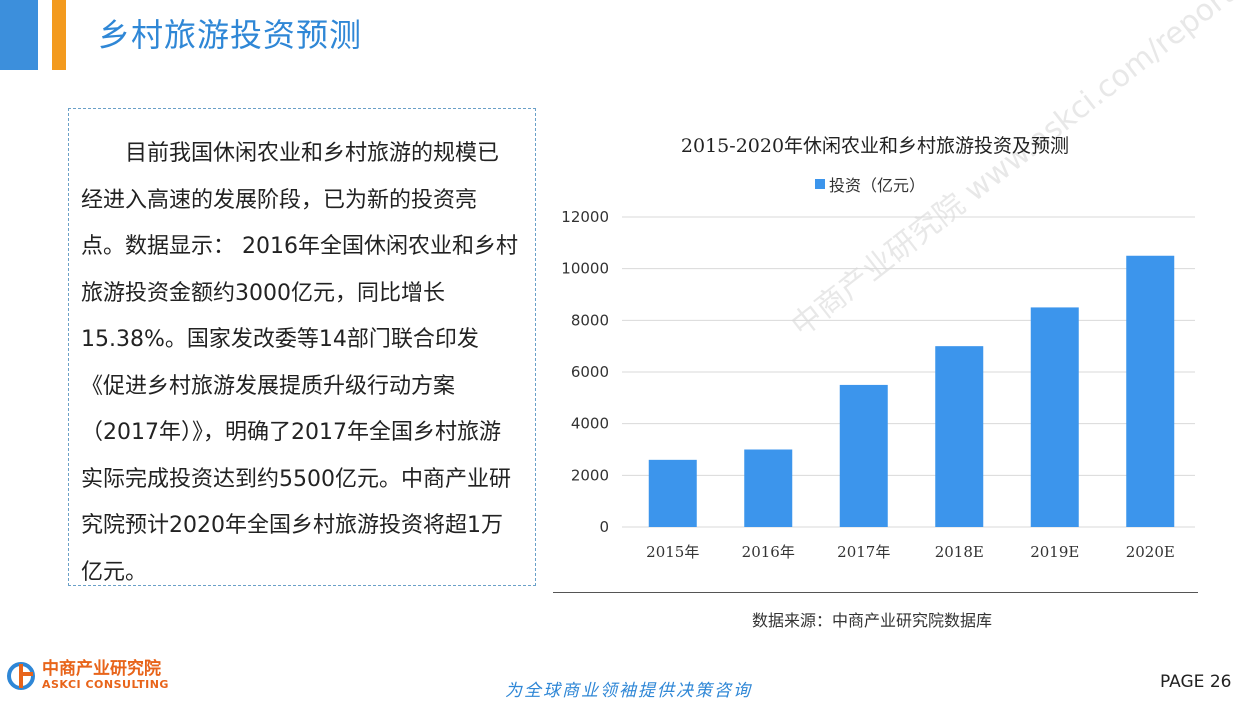 The width and height of the screenshot is (1250, 712). I want to click on footer-slogan: 为全球商业领袖提供决策咨询, so click(628, 691).